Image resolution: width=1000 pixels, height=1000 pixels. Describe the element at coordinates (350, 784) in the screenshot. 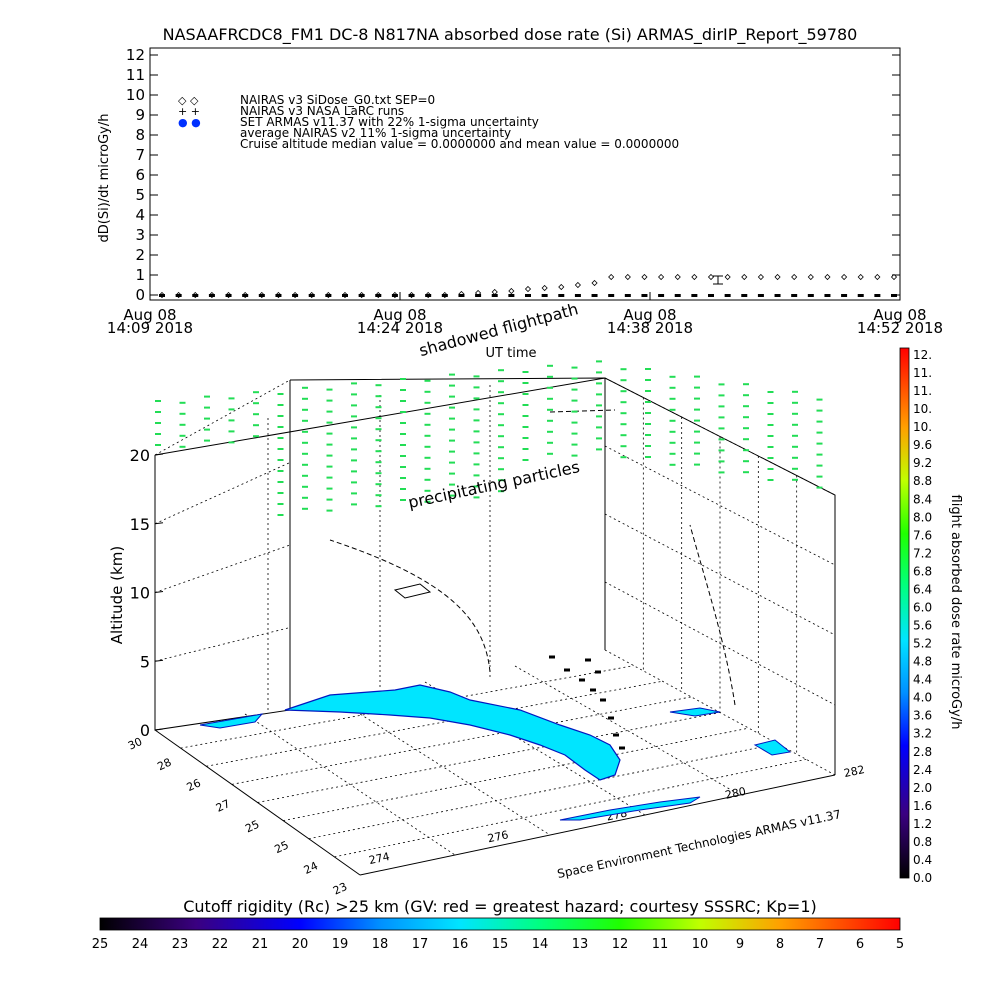

I see `floor-grid-lon` at that location.